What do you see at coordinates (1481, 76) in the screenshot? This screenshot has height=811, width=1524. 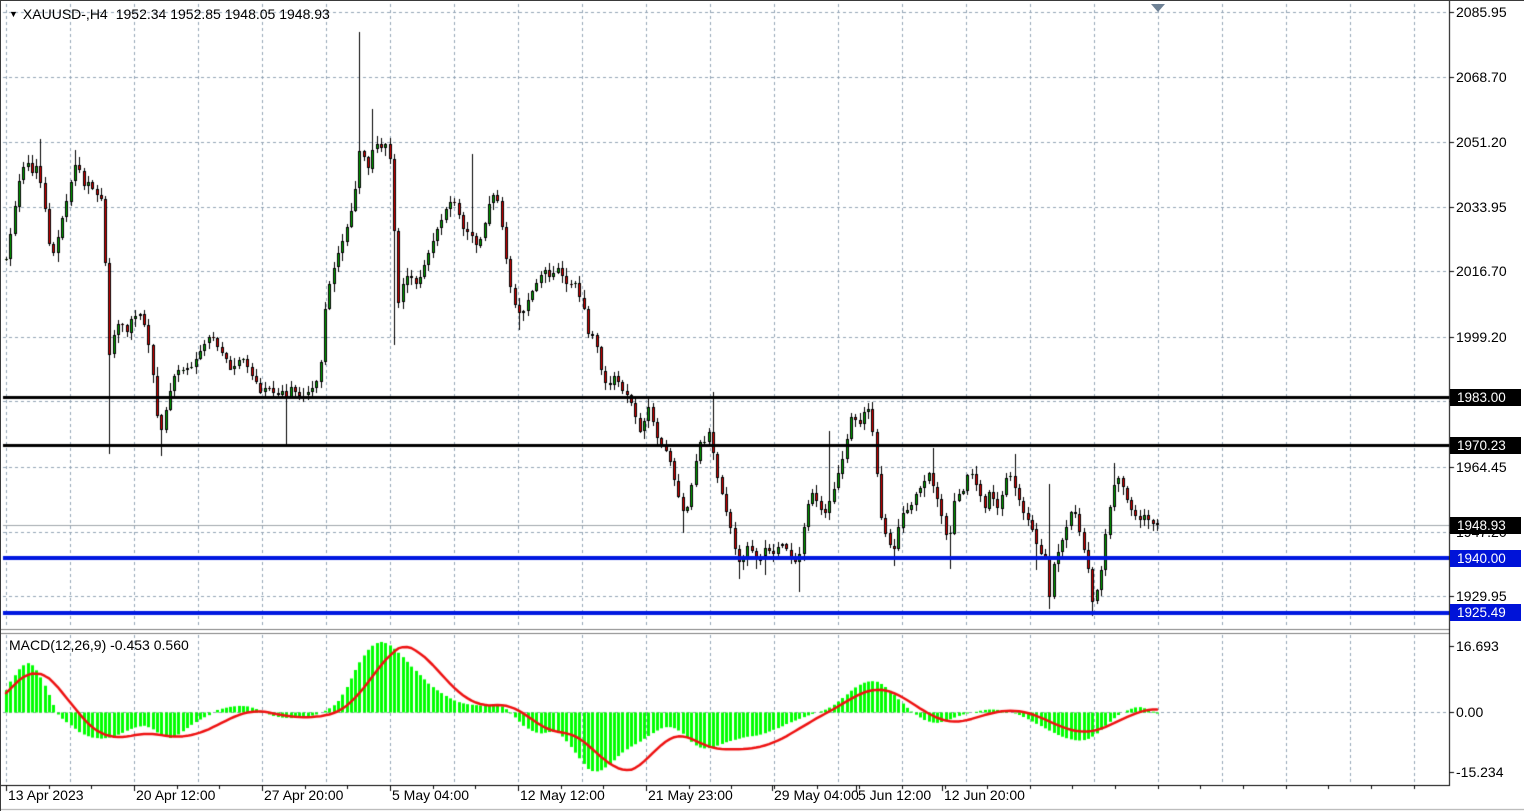 I see `price-axis-label: 2068.70` at bounding box center [1481, 76].